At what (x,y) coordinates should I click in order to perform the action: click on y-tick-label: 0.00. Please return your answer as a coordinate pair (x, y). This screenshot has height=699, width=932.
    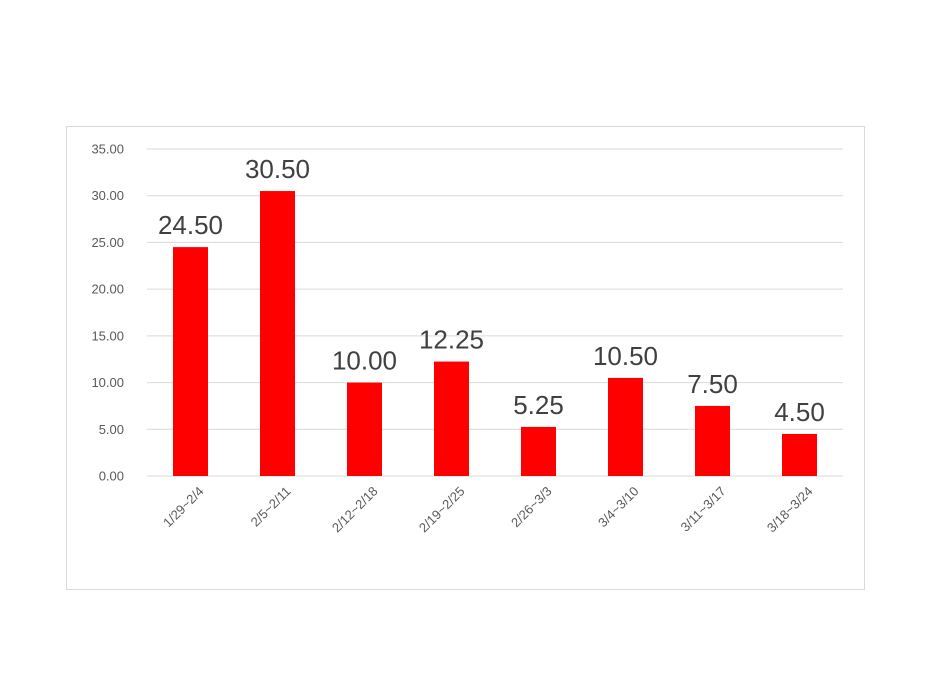
    Looking at the image, I should click on (111, 476).